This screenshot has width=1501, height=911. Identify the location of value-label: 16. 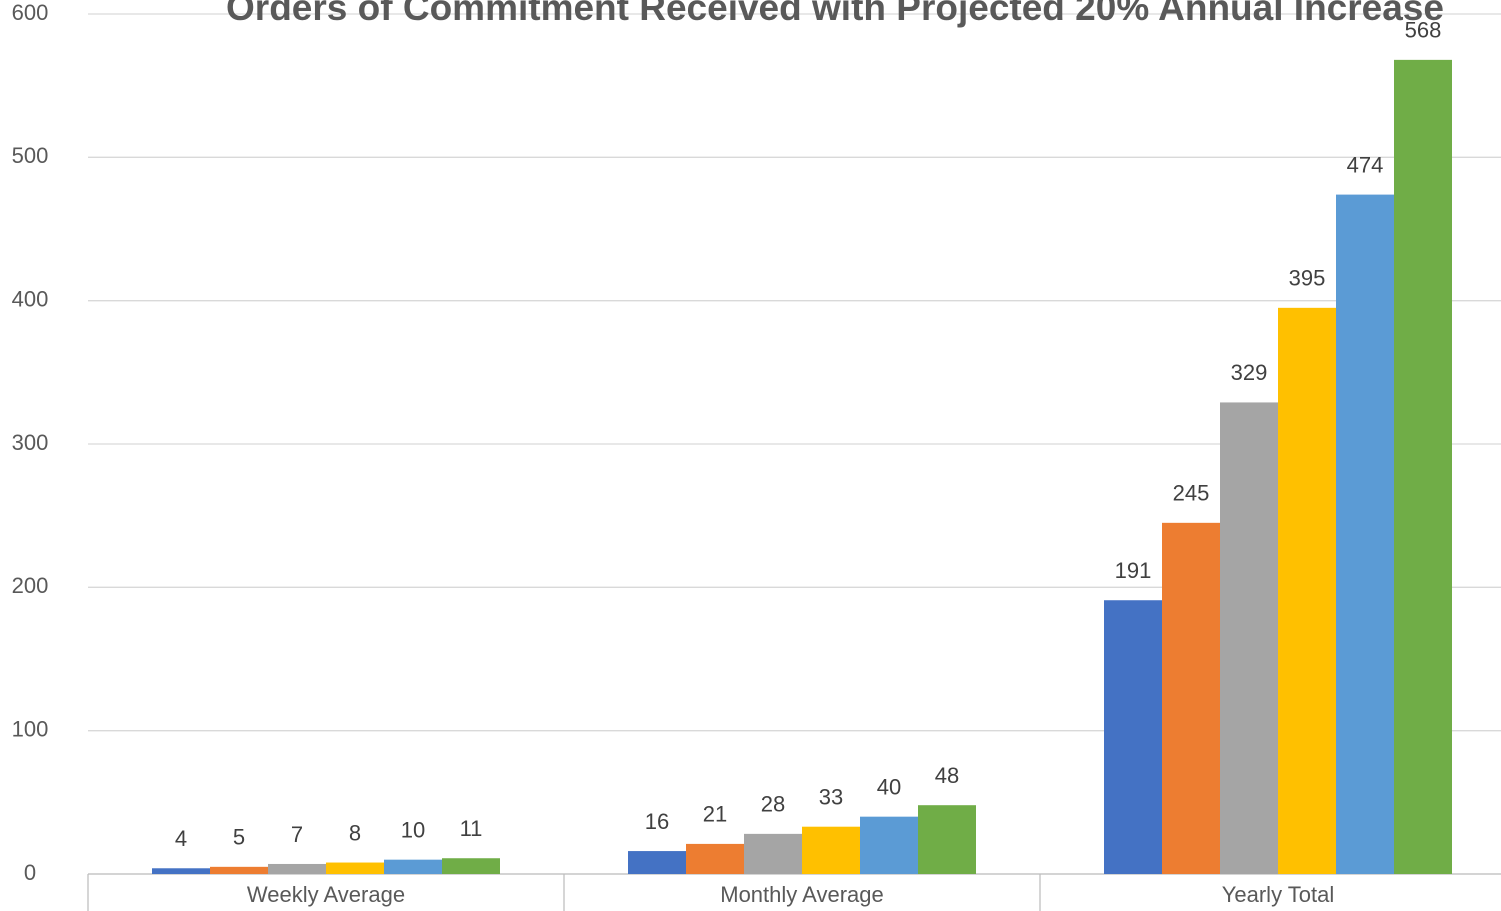
(657, 821).